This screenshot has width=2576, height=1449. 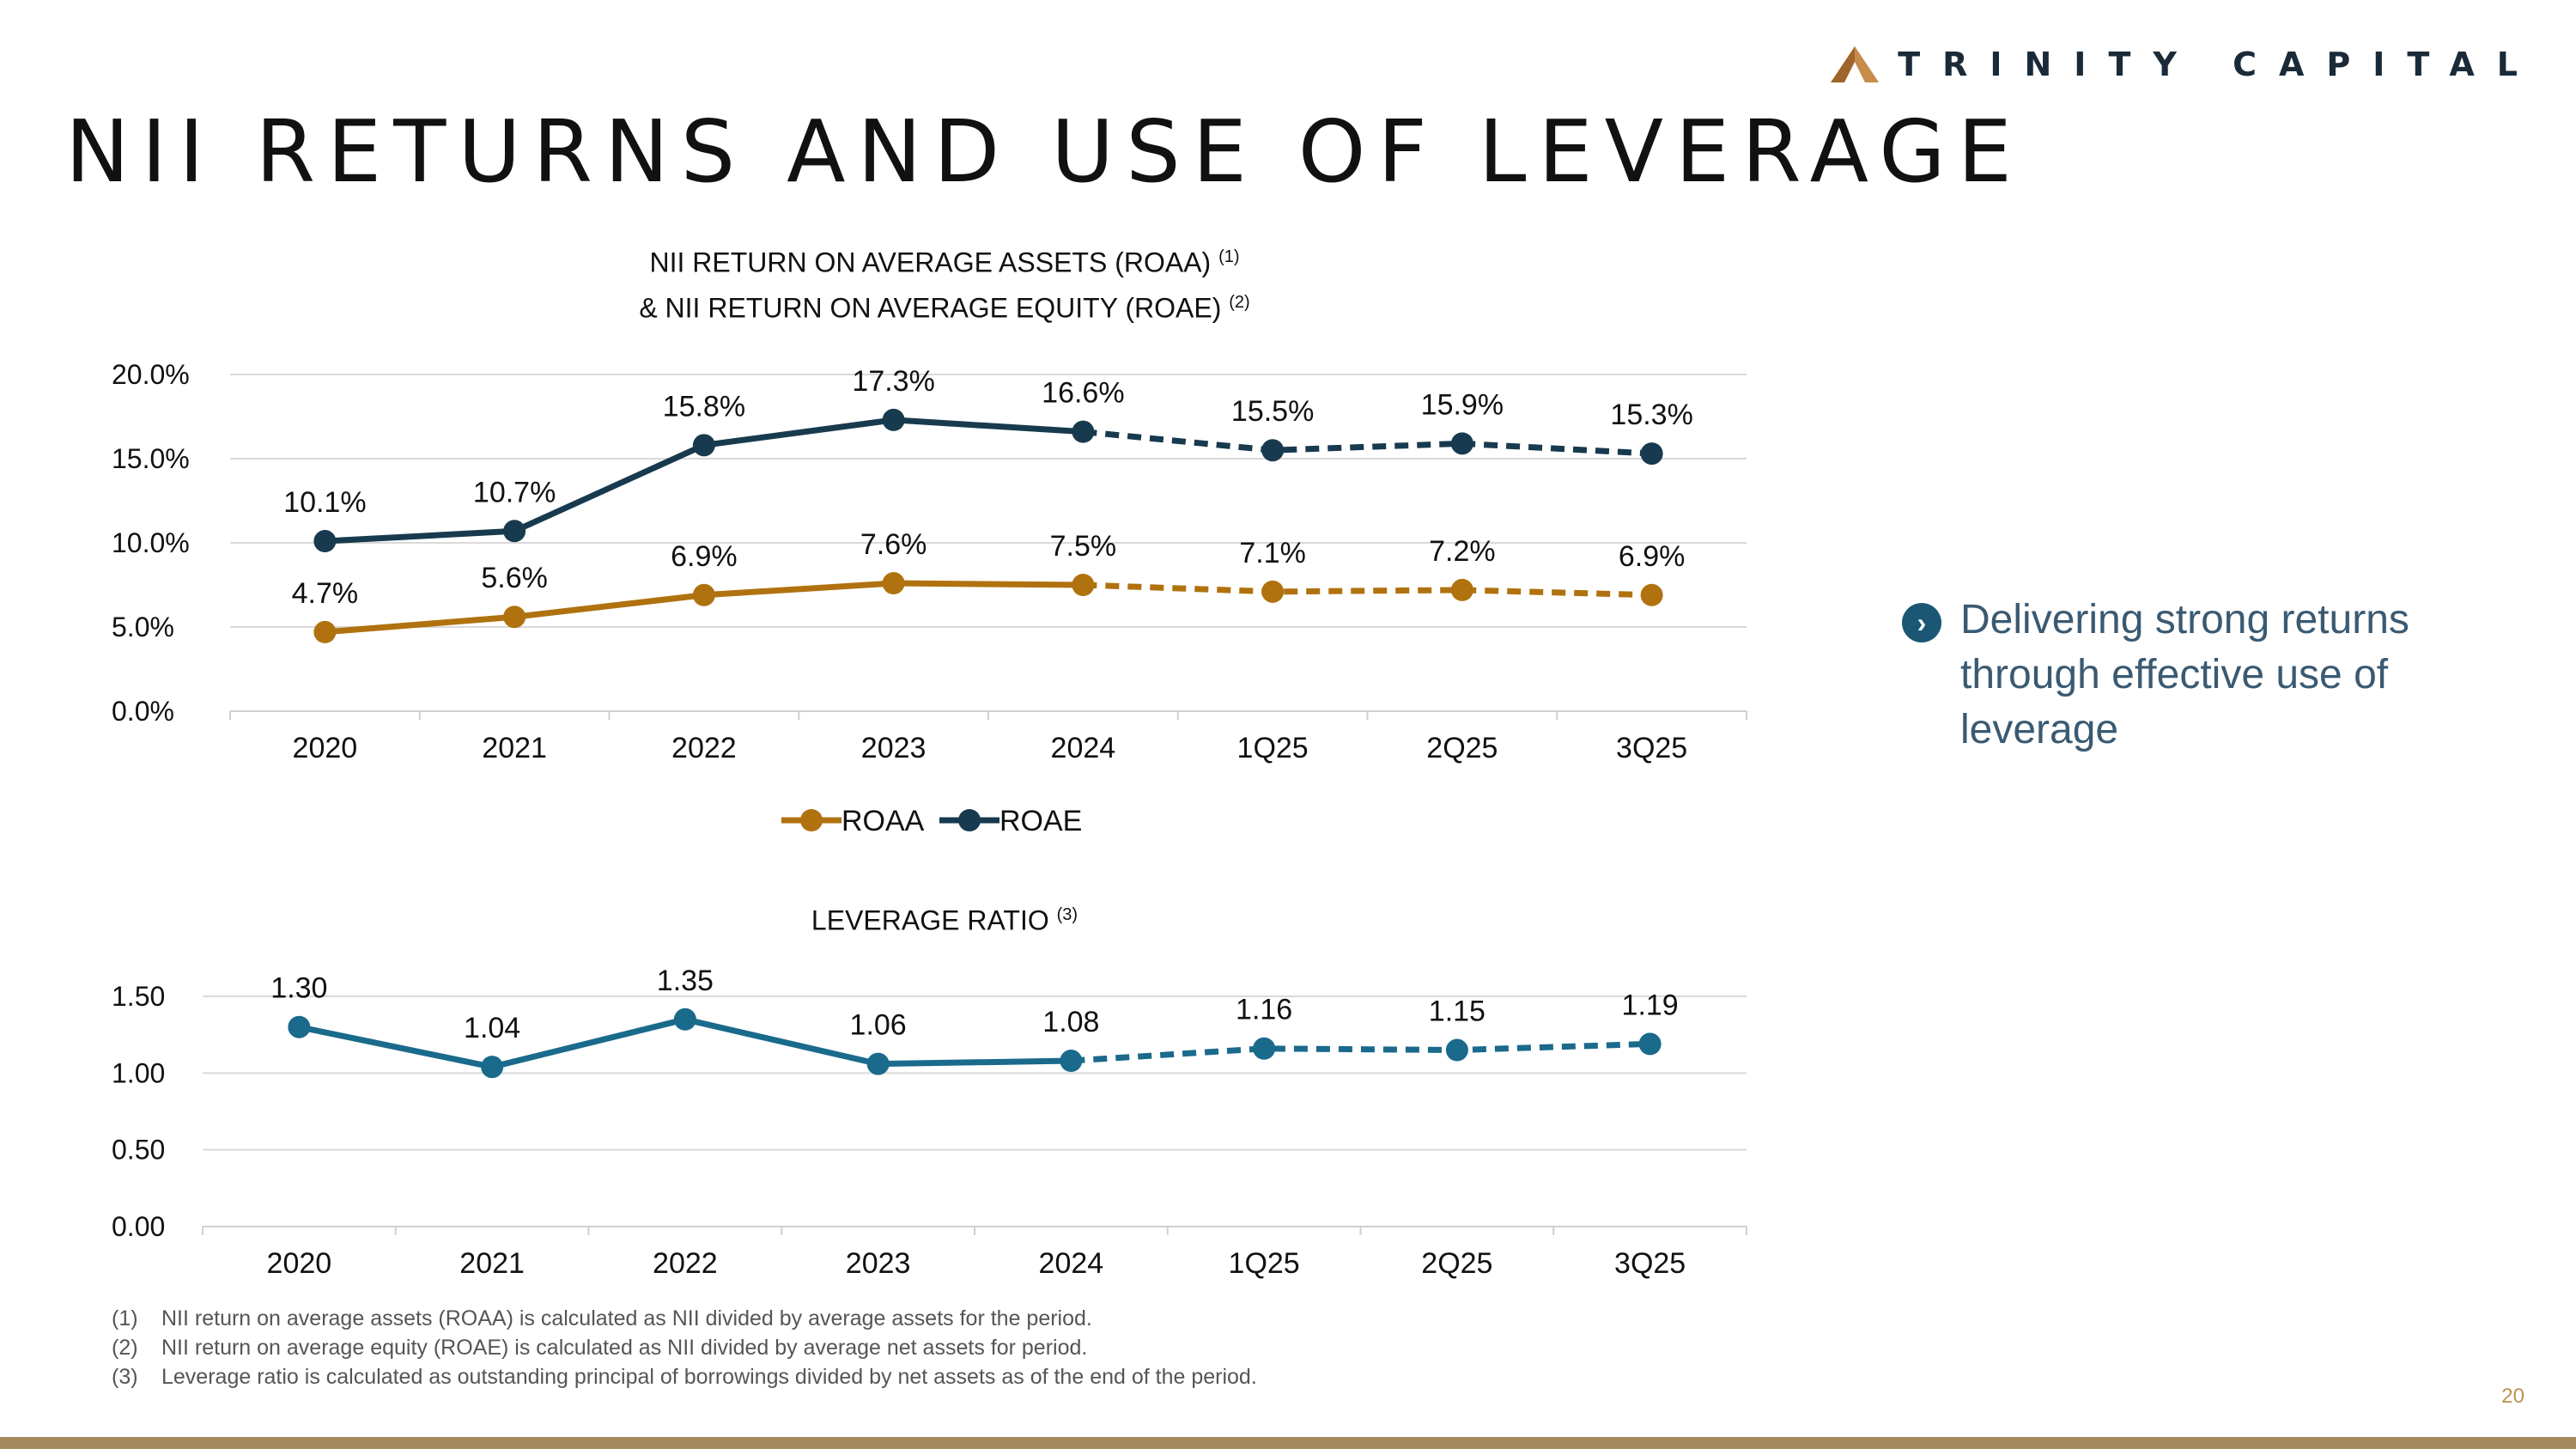 What do you see at coordinates (151, 458) in the screenshot?
I see `y-tick-label: 15.0%` at bounding box center [151, 458].